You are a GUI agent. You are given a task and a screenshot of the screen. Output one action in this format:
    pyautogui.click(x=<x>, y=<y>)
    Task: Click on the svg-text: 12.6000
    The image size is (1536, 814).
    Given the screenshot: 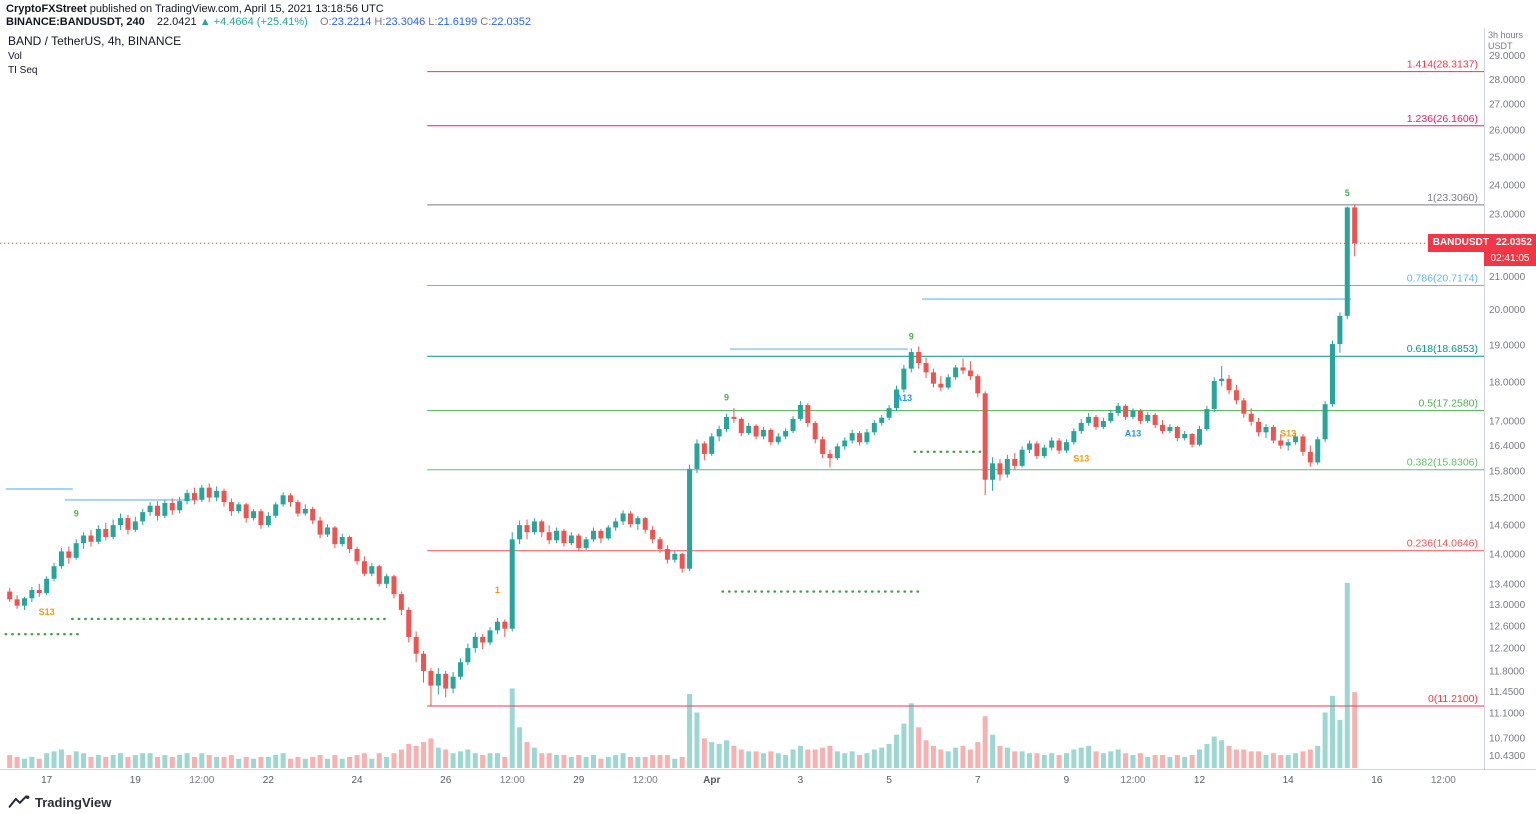 What is the action you would take?
    pyautogui.click(x=1507, y=627)
    